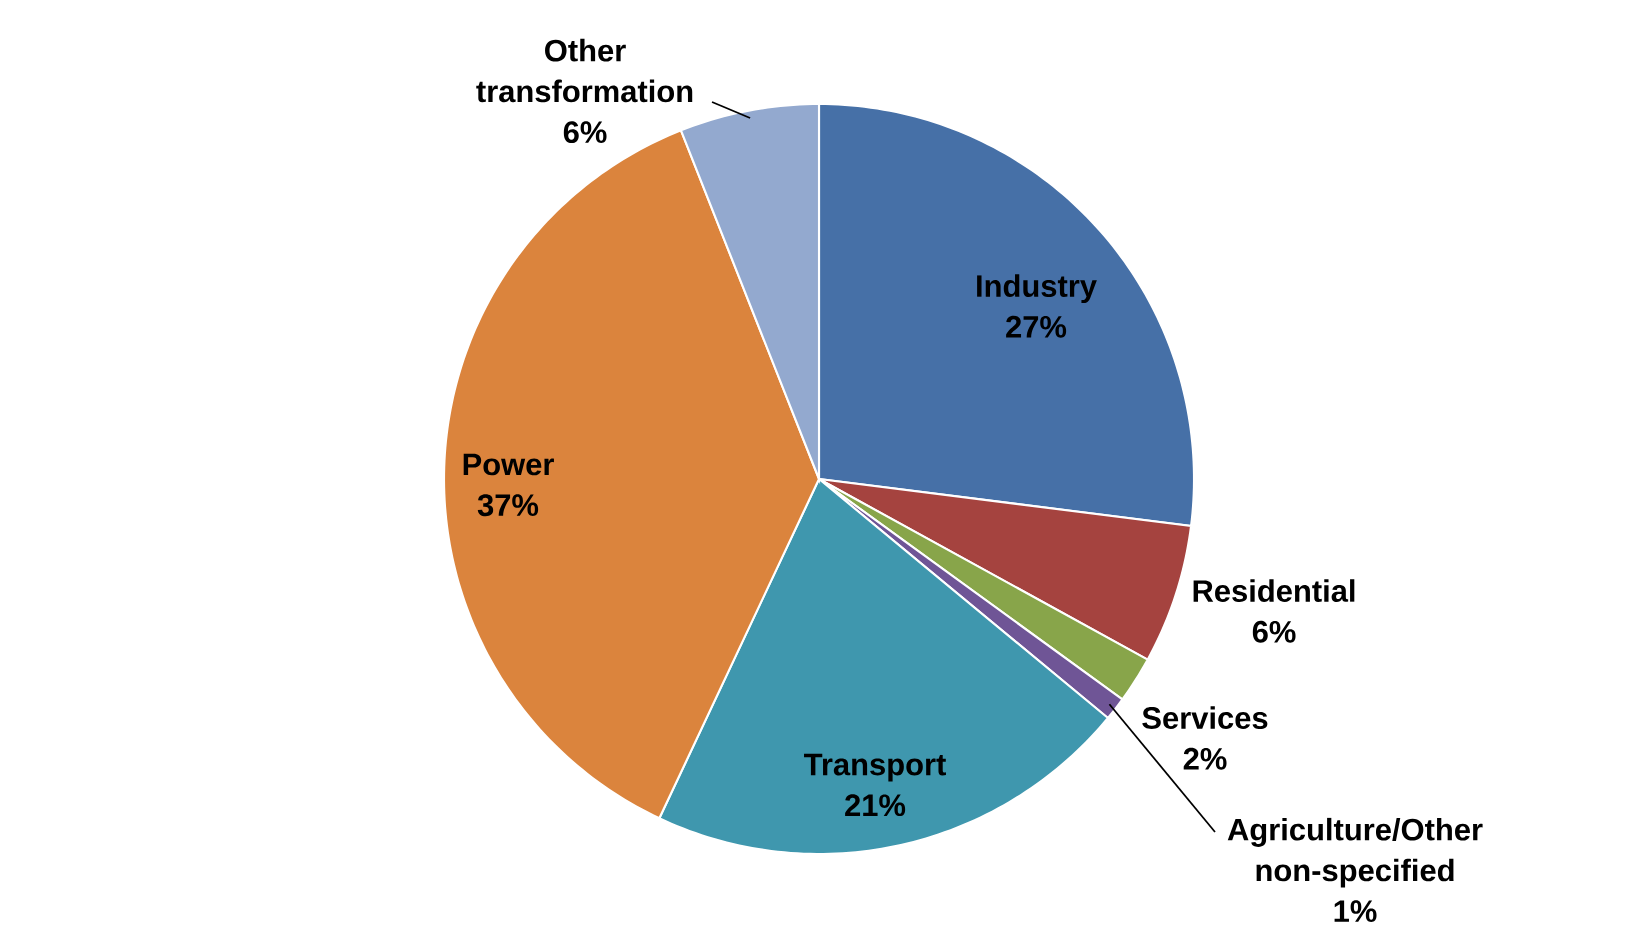  I want to click on slice-label: Industry, so click(1037, 289).